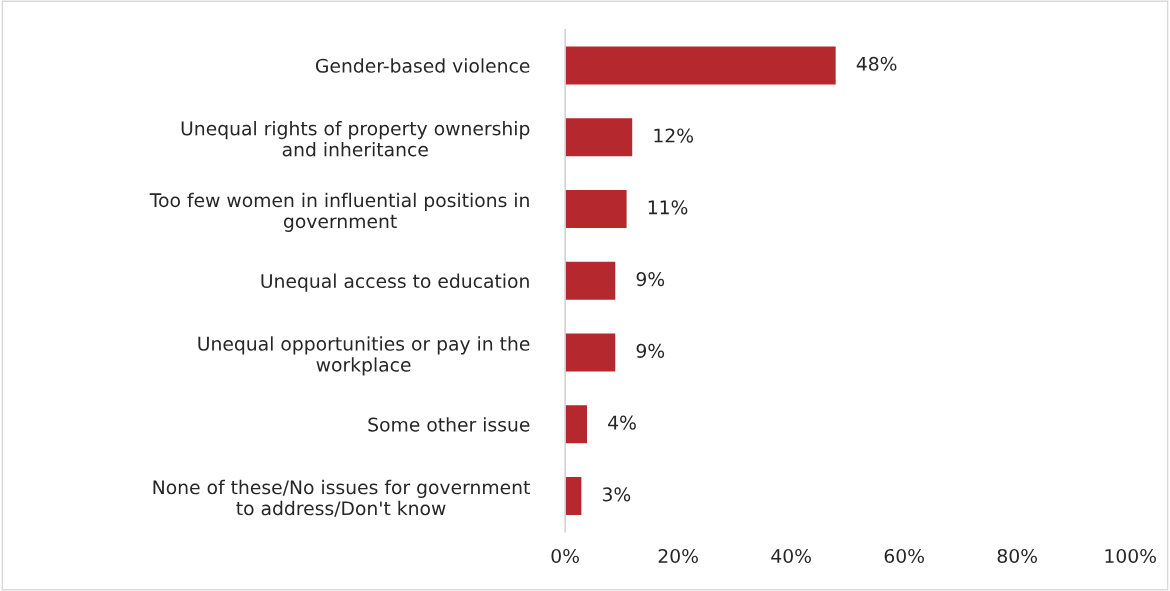 The image size is (1170, 591). Describe the element at coordinates (674, 135) in the screenshot. I see `data-label: 12%` at that location.